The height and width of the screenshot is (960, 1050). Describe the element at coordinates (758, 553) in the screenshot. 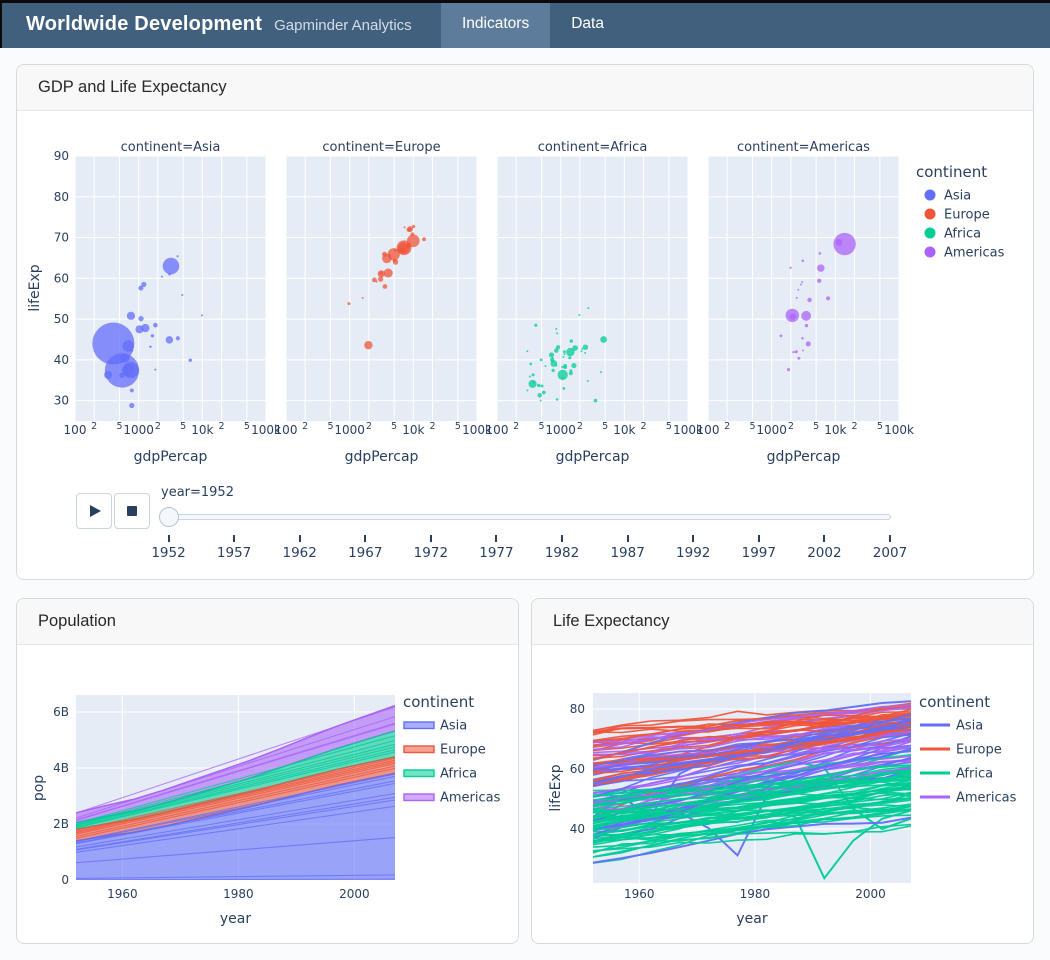

I see `slider-tick-label: 1997` at that location.